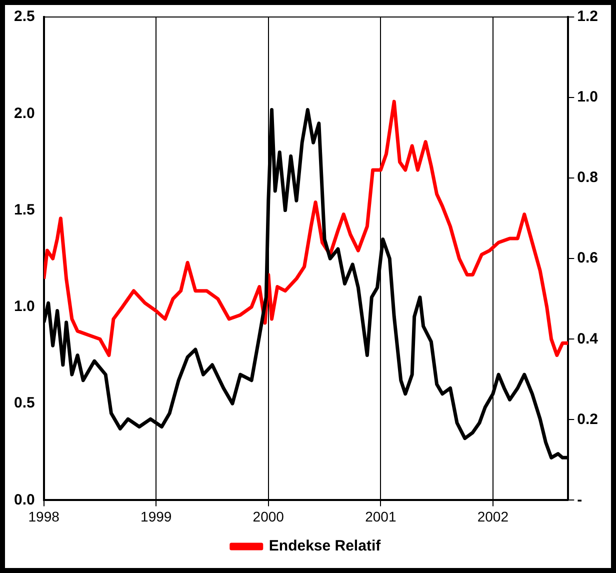 The width and height of the screenshot is (616, 573). Describe the element at coordinates (24, 17) in the screenshot. I see `y-tick-label: 2.5` at that location.